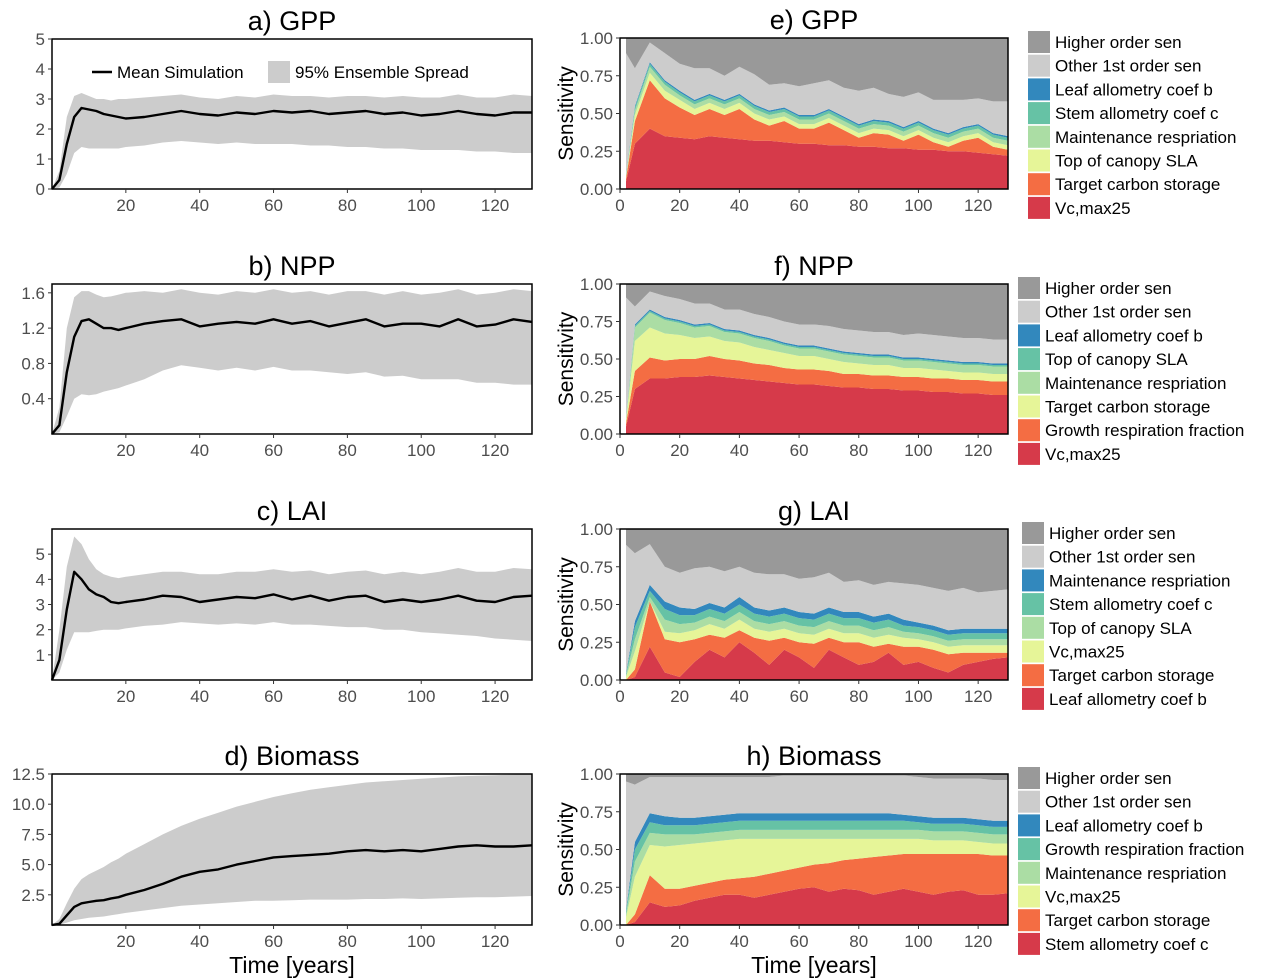 The image size is (1284, 979). What do you see at coordinates (1128, 699) in the screenshot?
I see `legend-label: Leaf allometry coef b` at bounding box center [1128, 699].